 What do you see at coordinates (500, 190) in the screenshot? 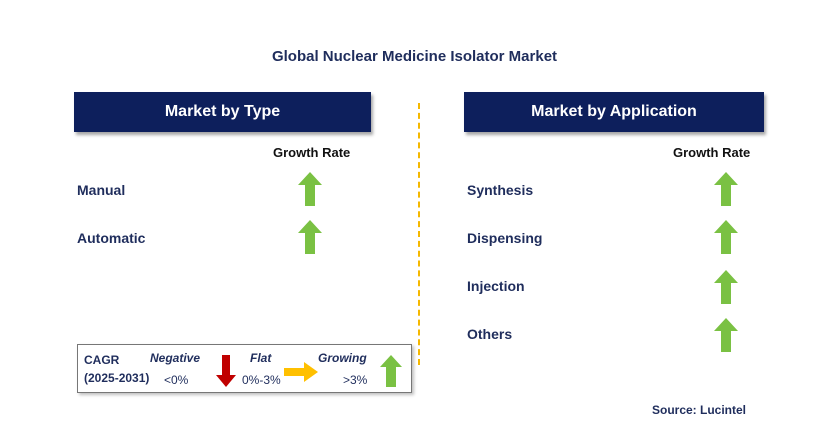
I see `application-row-label-synthesis: Synthesis` at bounding box center [500, 190].